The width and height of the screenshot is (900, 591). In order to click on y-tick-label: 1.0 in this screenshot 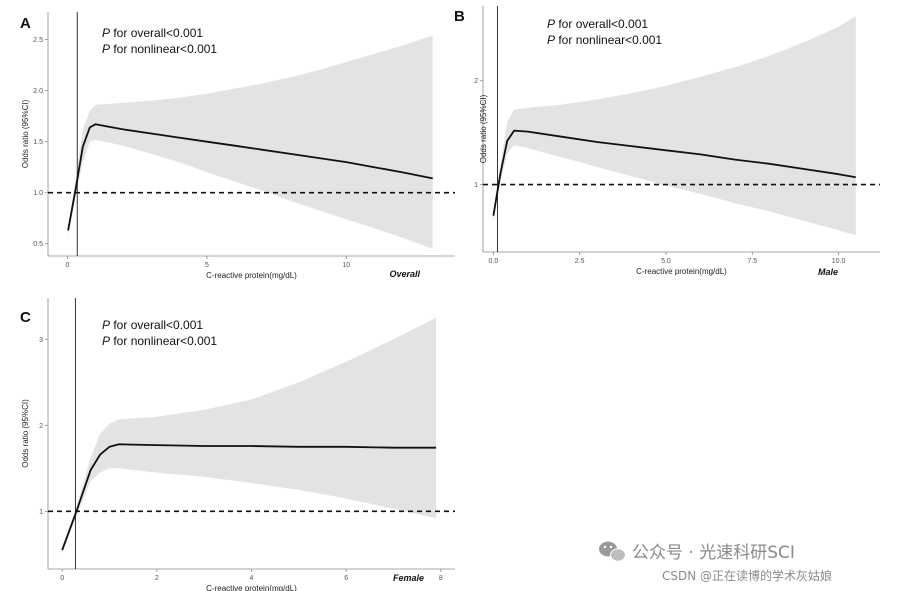, I will do `click(38, 193)`.